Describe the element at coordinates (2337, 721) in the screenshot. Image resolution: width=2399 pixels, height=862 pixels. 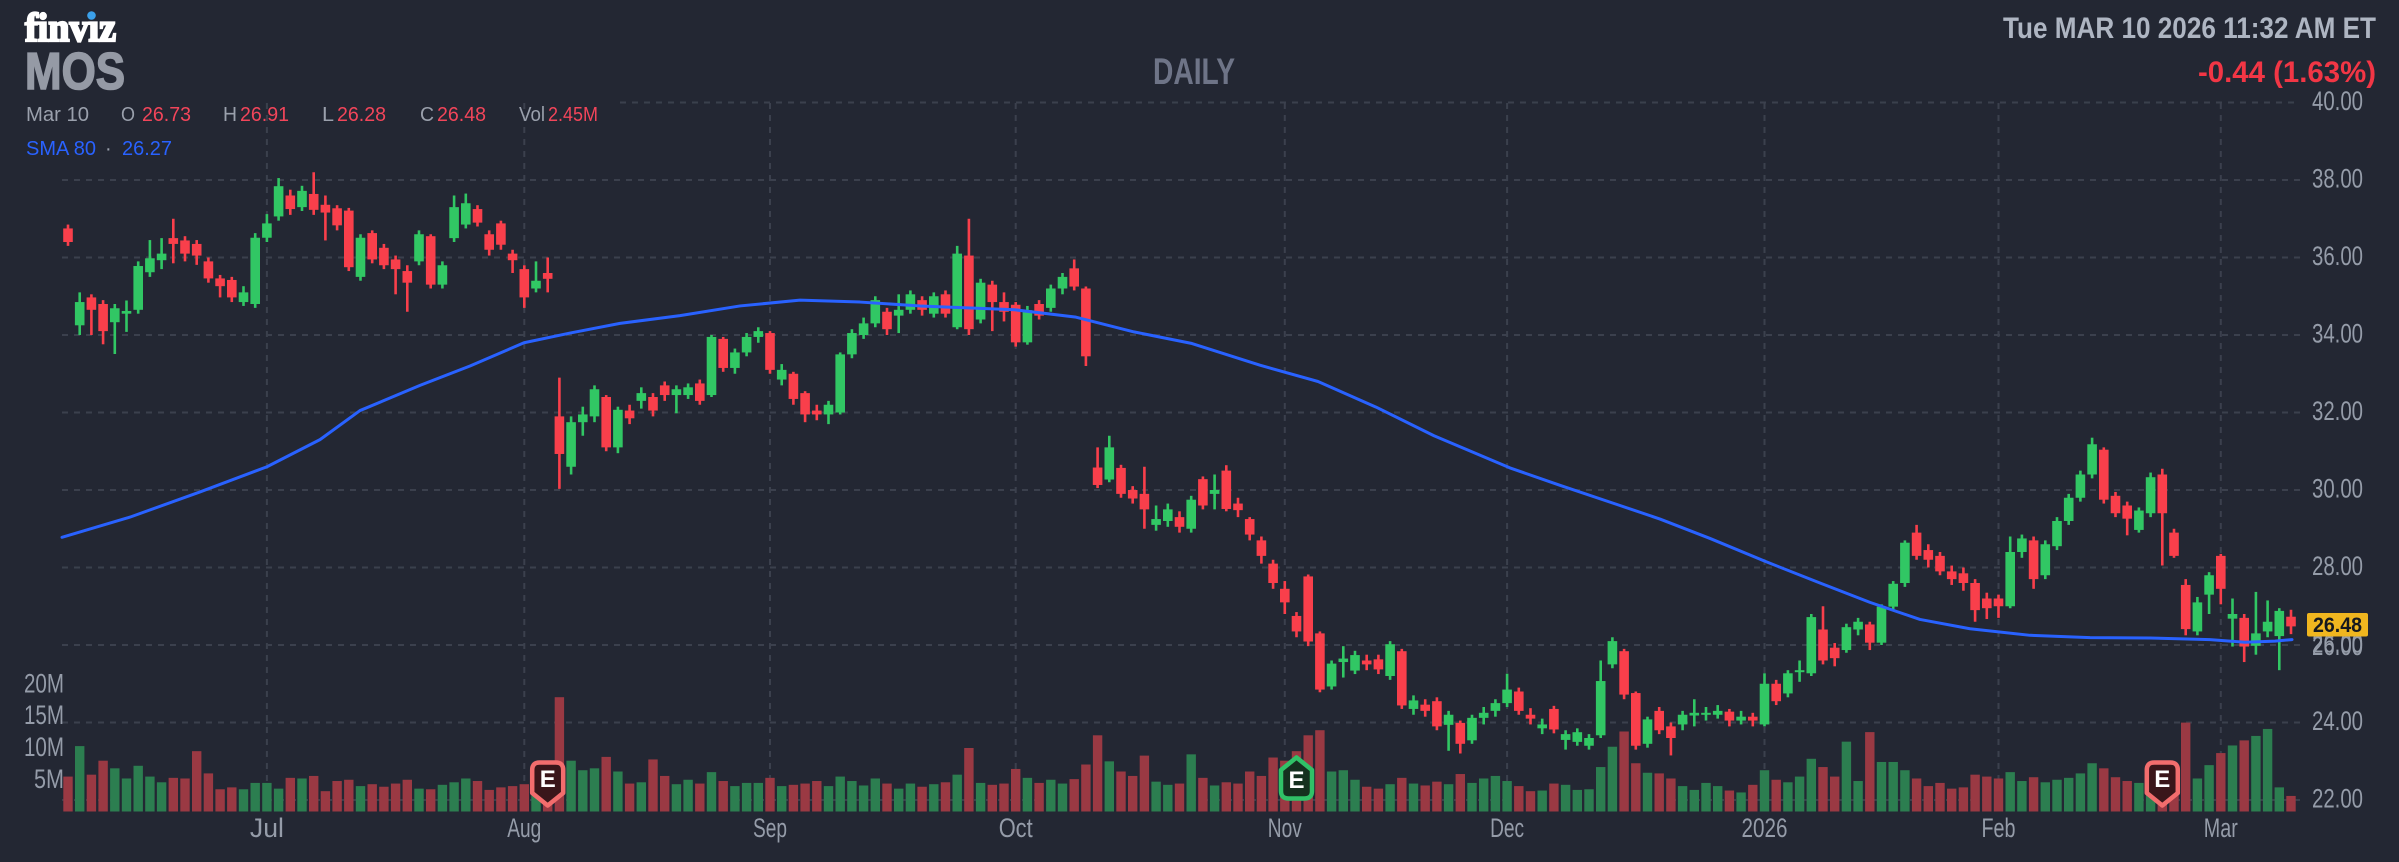
I see `svg-text: 24.00` at that location.